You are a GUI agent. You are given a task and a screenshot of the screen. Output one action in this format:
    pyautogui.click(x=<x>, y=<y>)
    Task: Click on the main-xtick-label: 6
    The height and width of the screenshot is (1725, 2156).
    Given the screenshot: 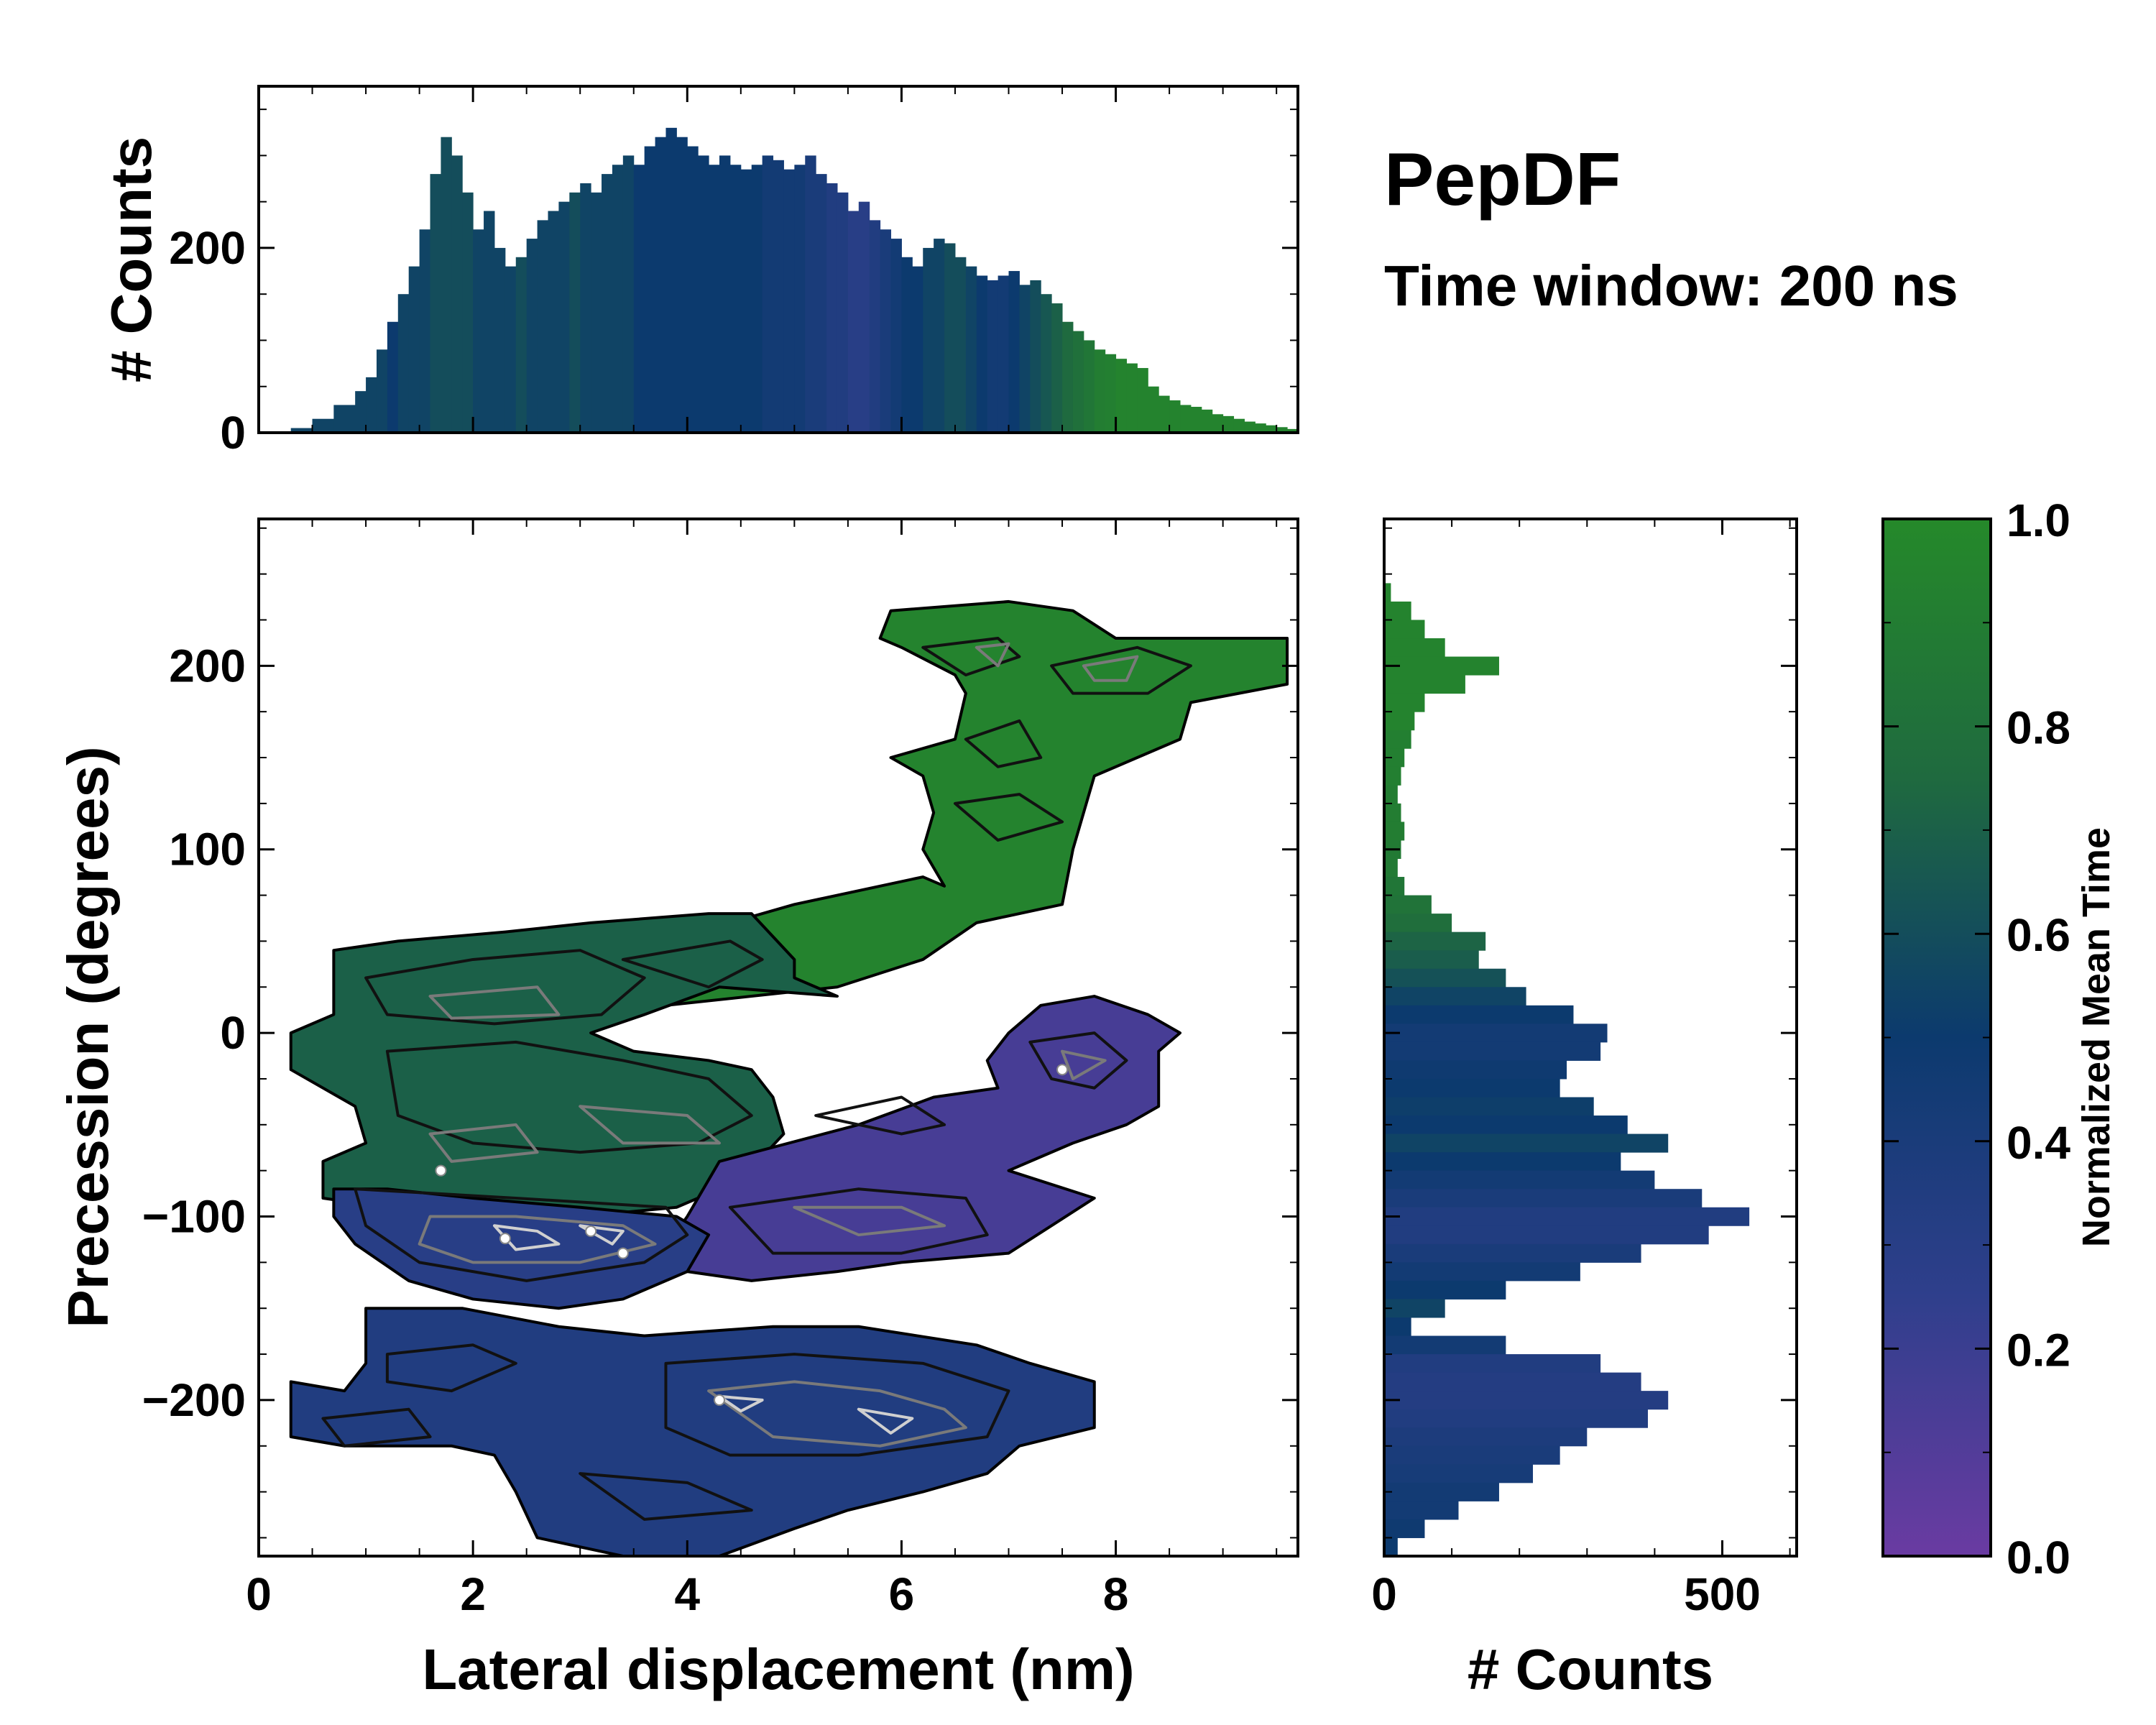 What is the action you would take?
    pyautogui.click(x=902, y=1594)
    